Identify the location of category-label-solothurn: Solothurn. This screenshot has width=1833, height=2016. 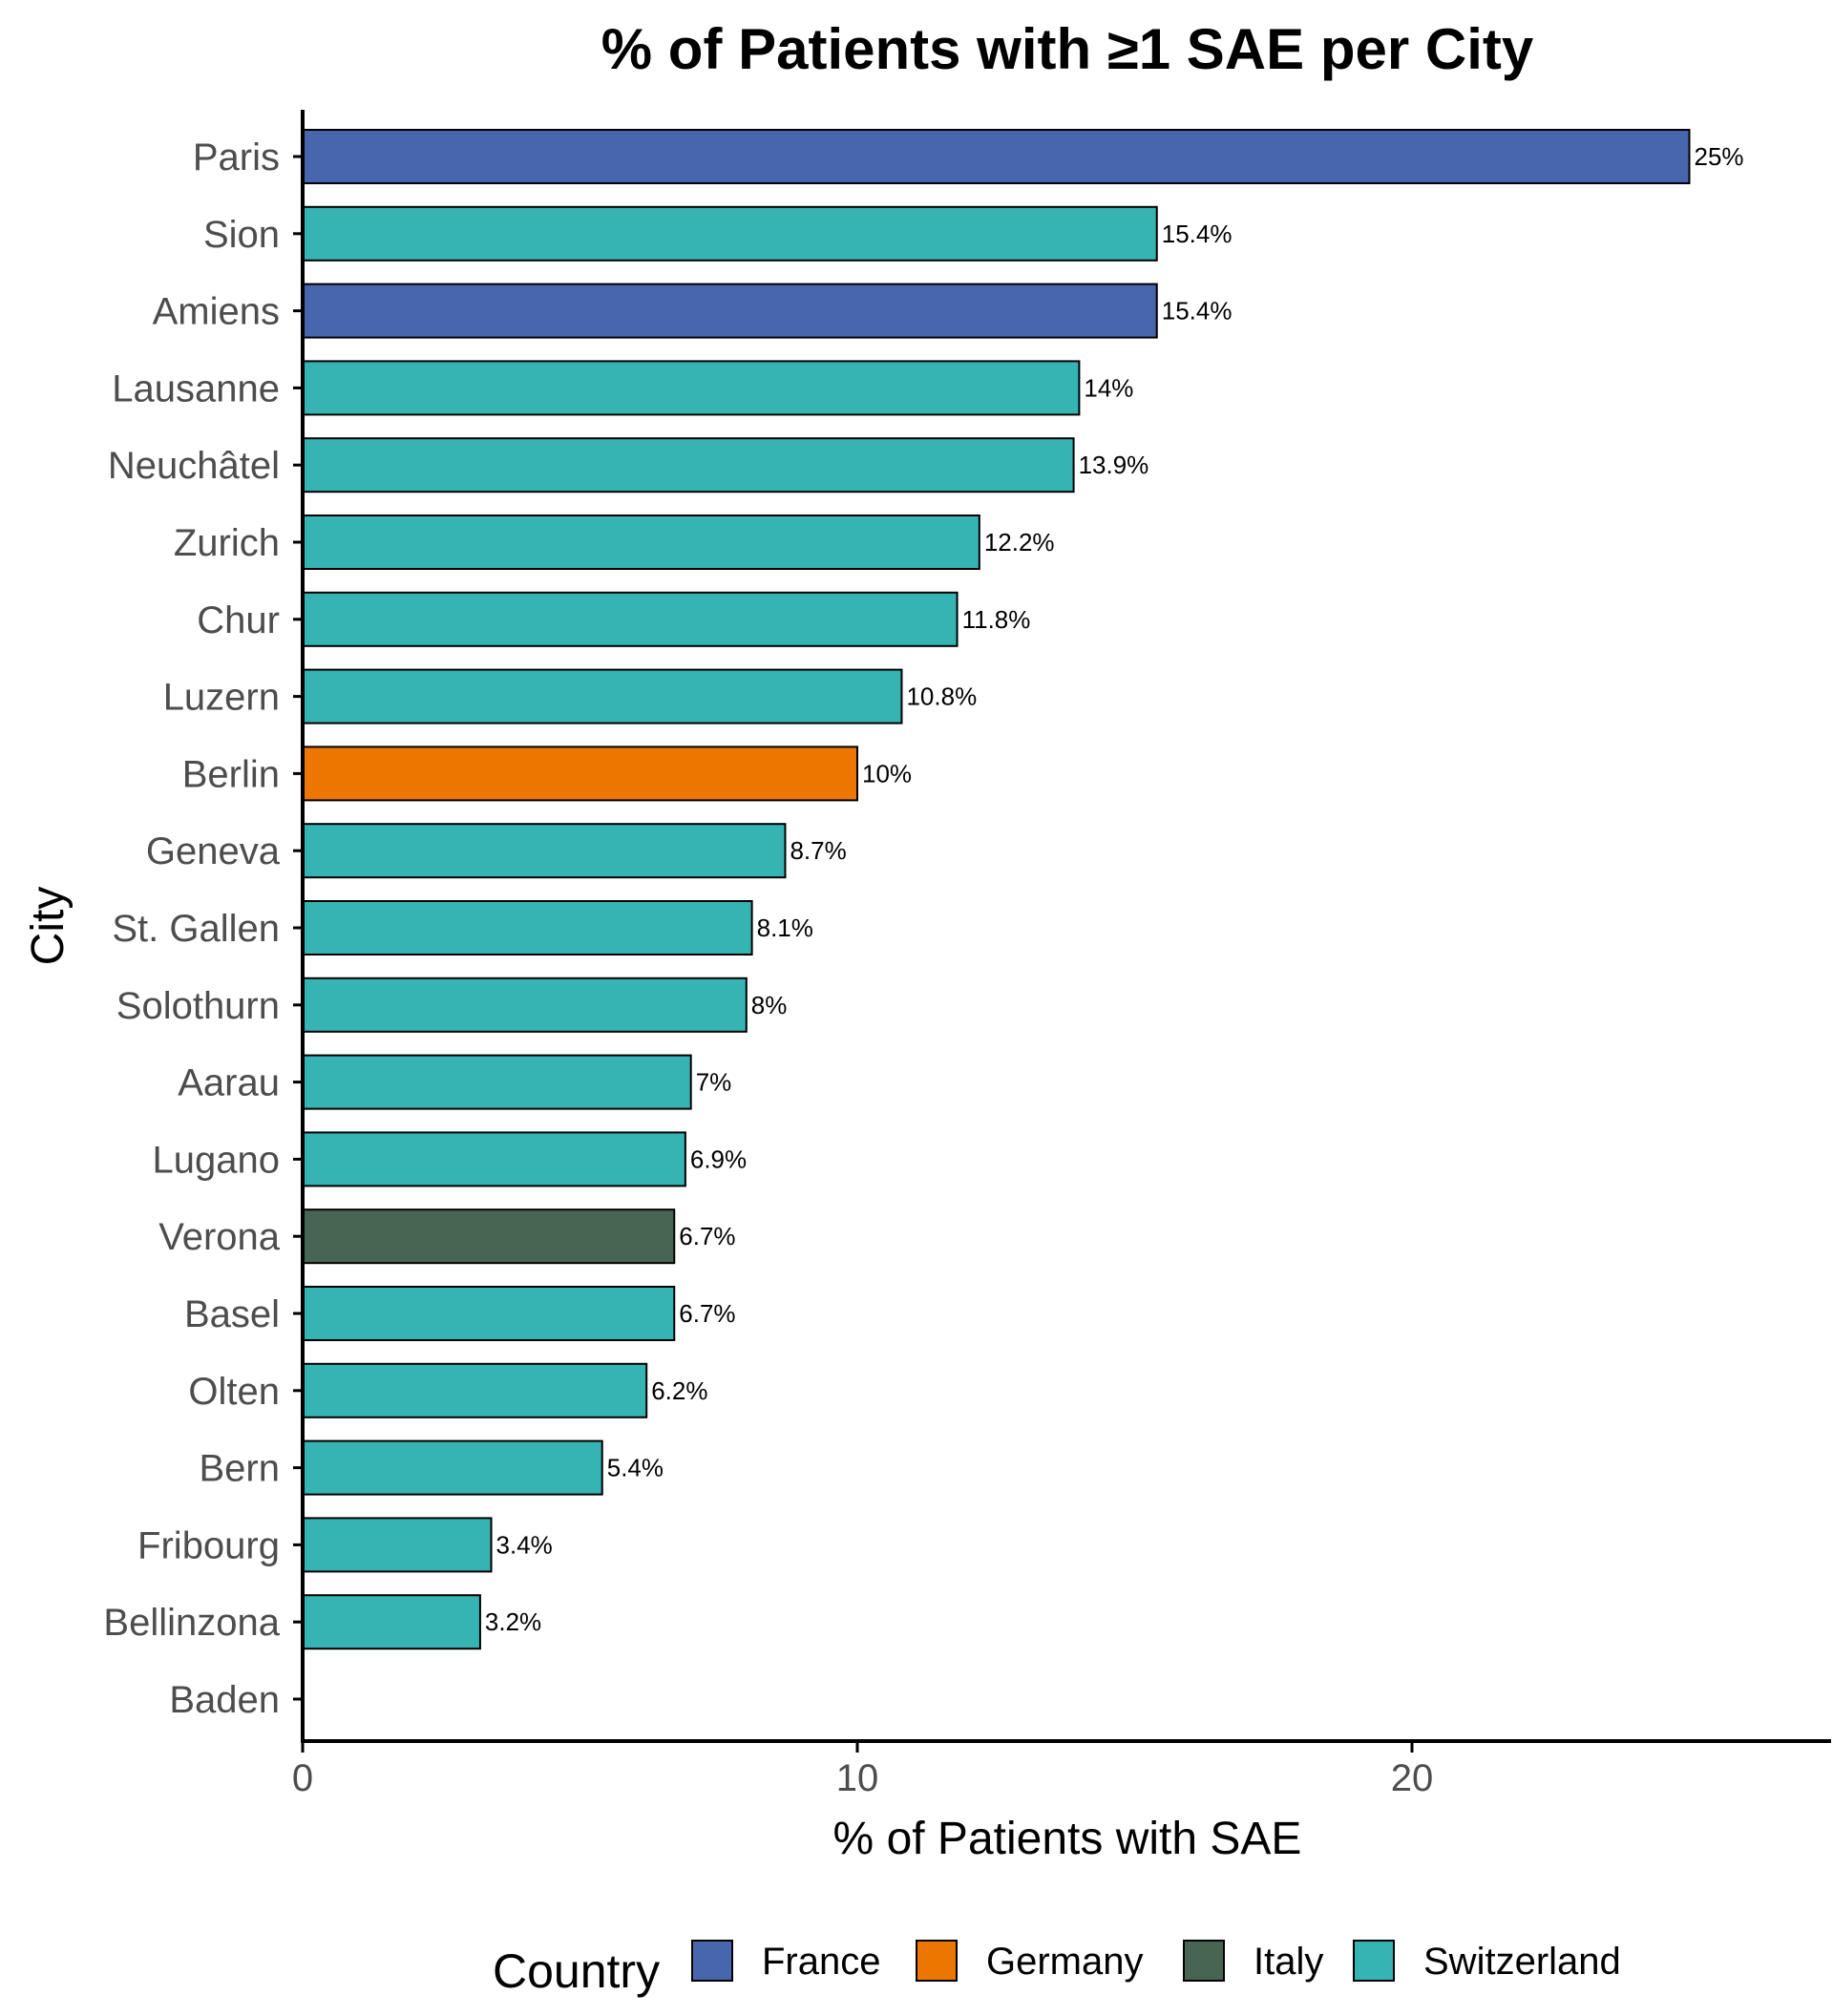
(198, 1006).